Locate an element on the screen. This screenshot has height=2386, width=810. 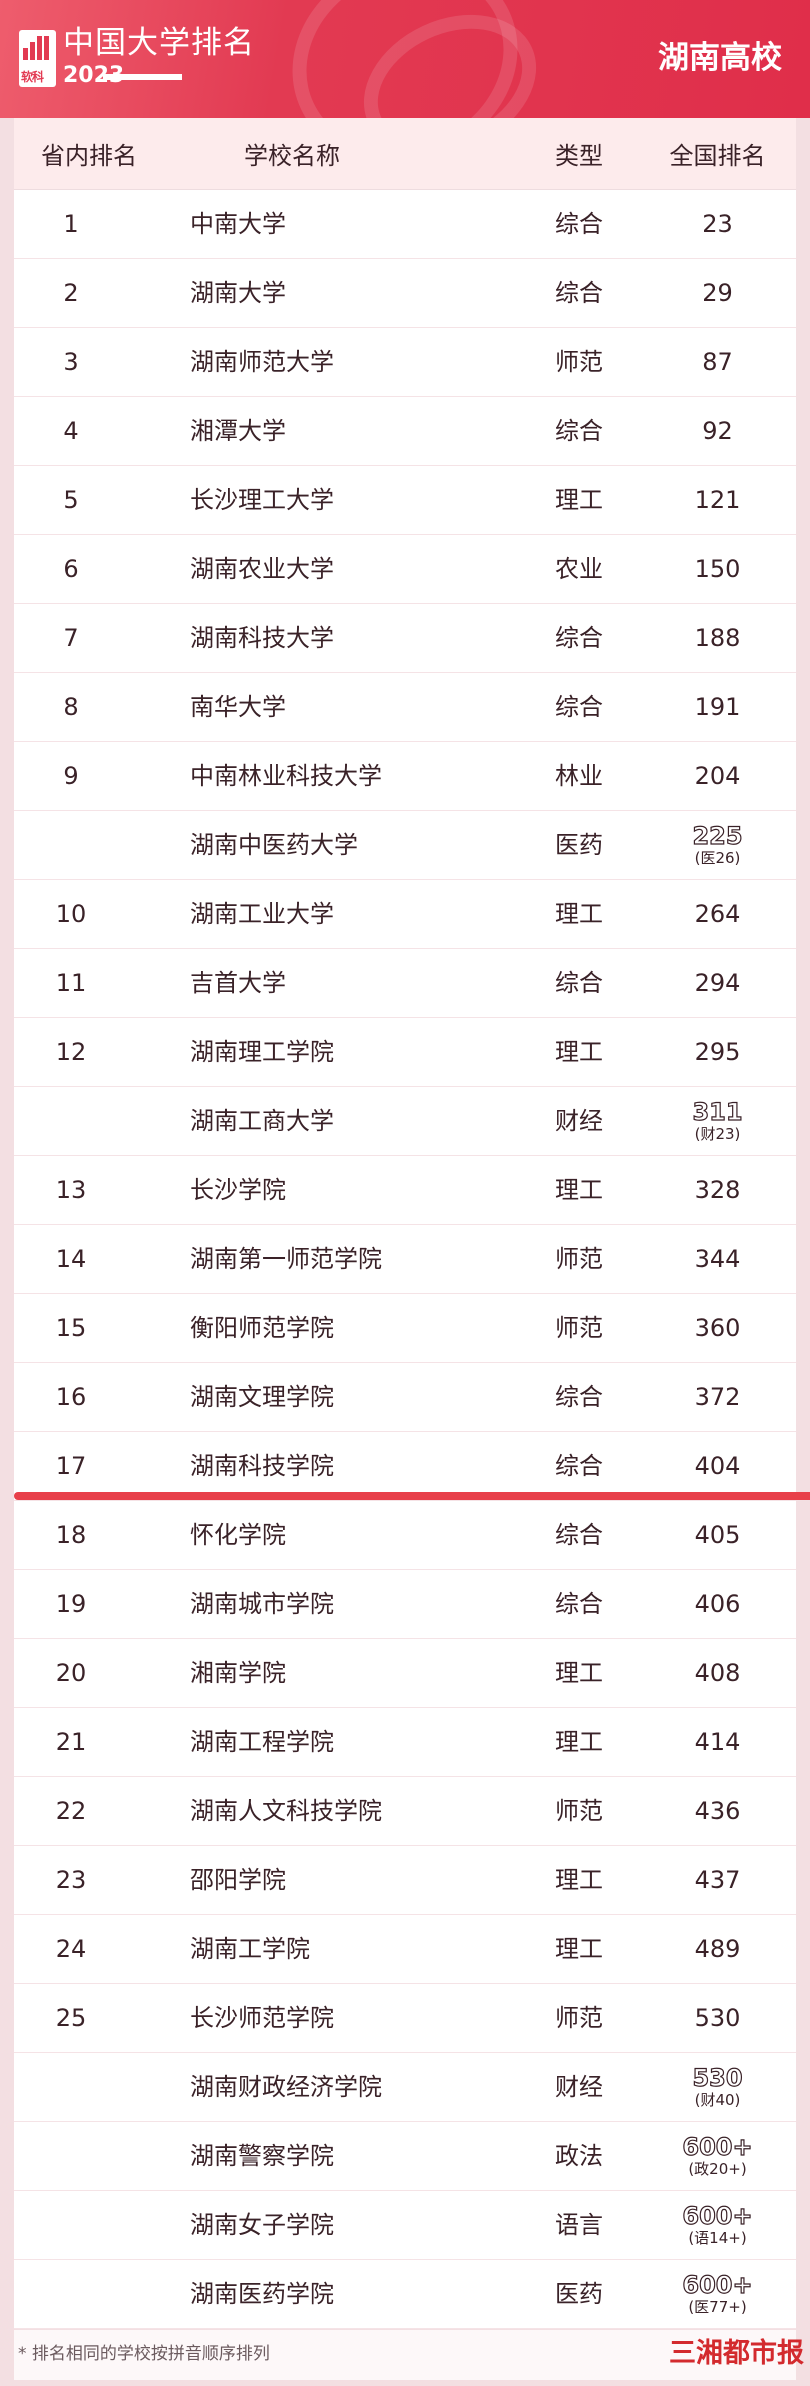
table-row: 6 湖南农业大学 农业 150 is located at coordinates (405, 569).